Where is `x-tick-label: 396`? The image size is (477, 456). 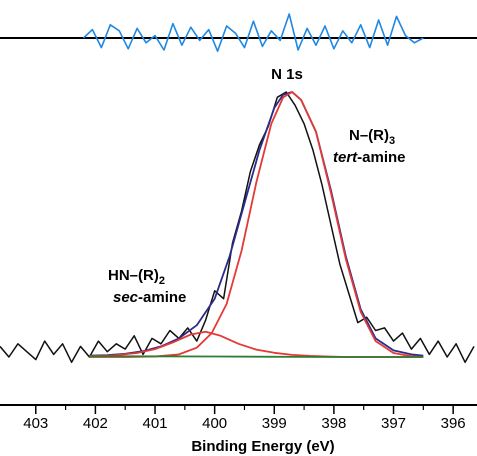
x-tick-label: 396 is located at coordinates (453, 423).